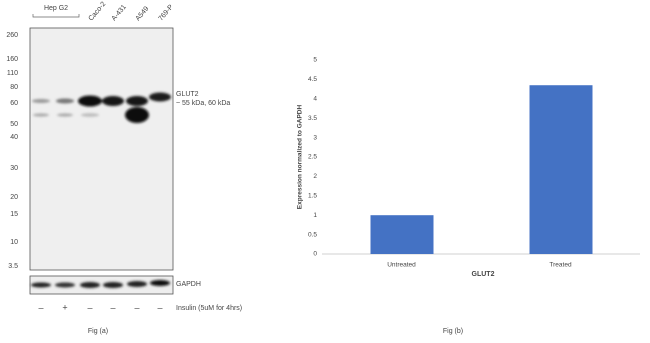  What do you see at coordinates (401, 265) in the screenshot?
I see `x-tick-label: Untreated` at bounding box center [401, 265].